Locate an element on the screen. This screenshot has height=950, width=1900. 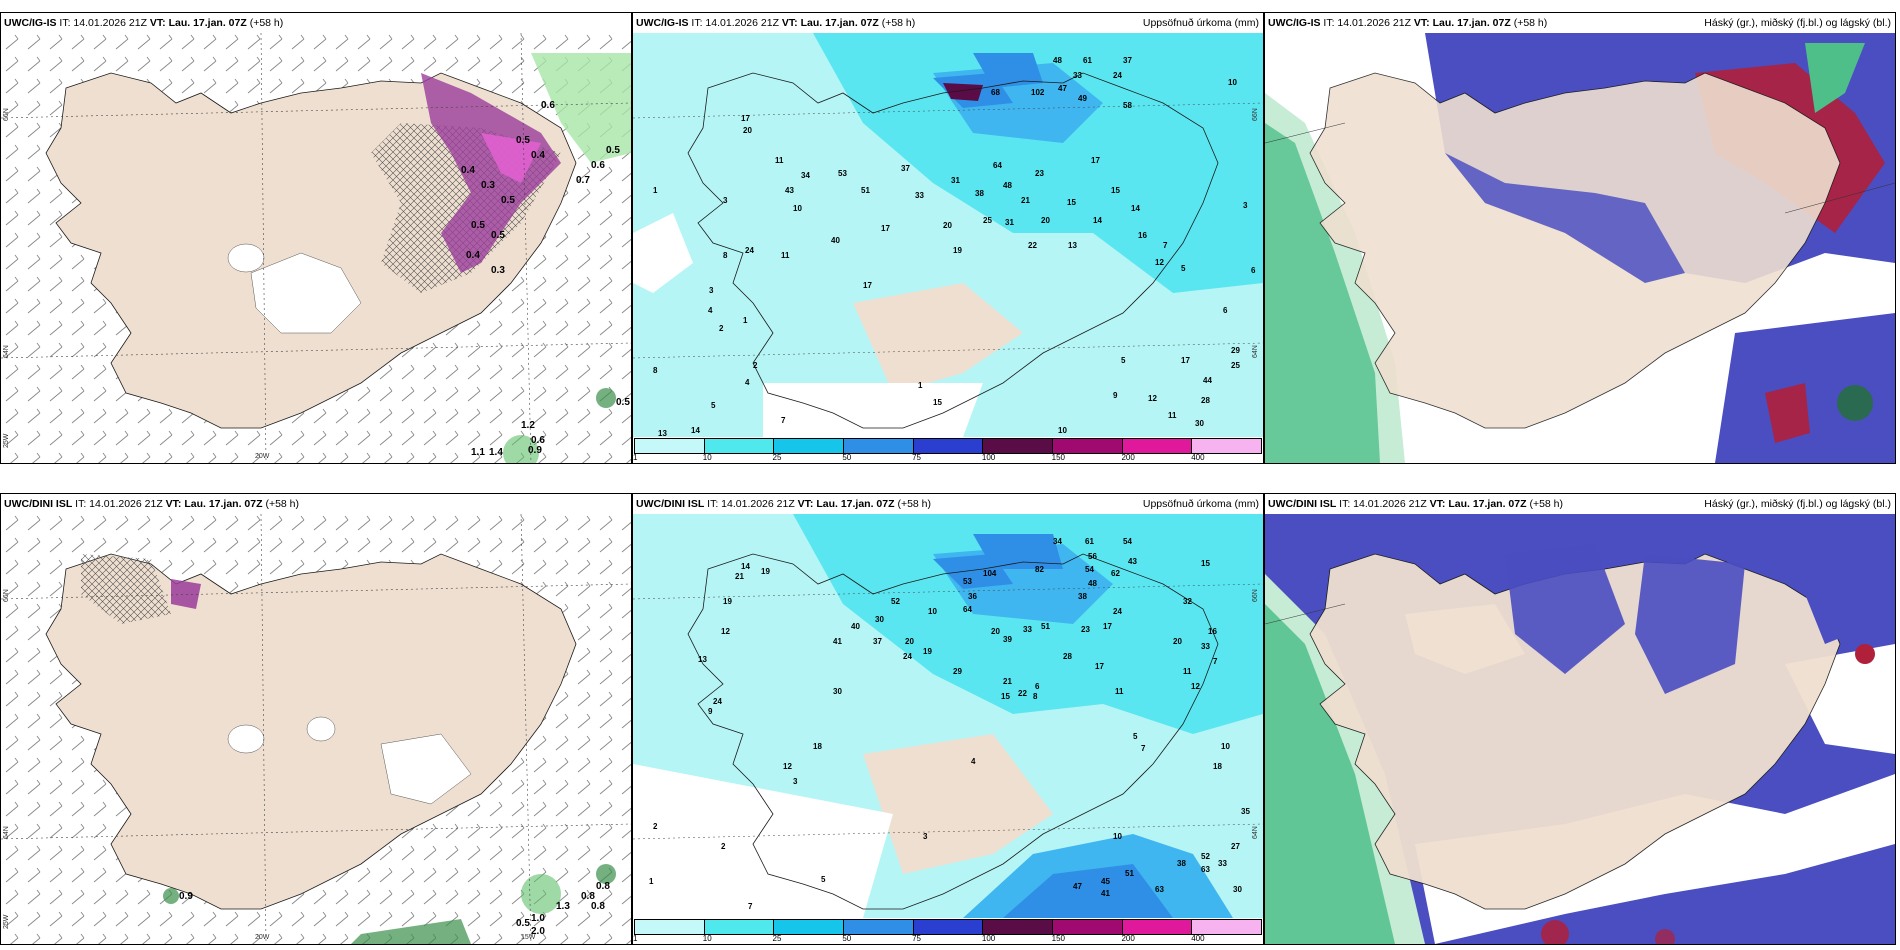
colorbar-tick-label: 400 is located at coordinates (1198, 457).